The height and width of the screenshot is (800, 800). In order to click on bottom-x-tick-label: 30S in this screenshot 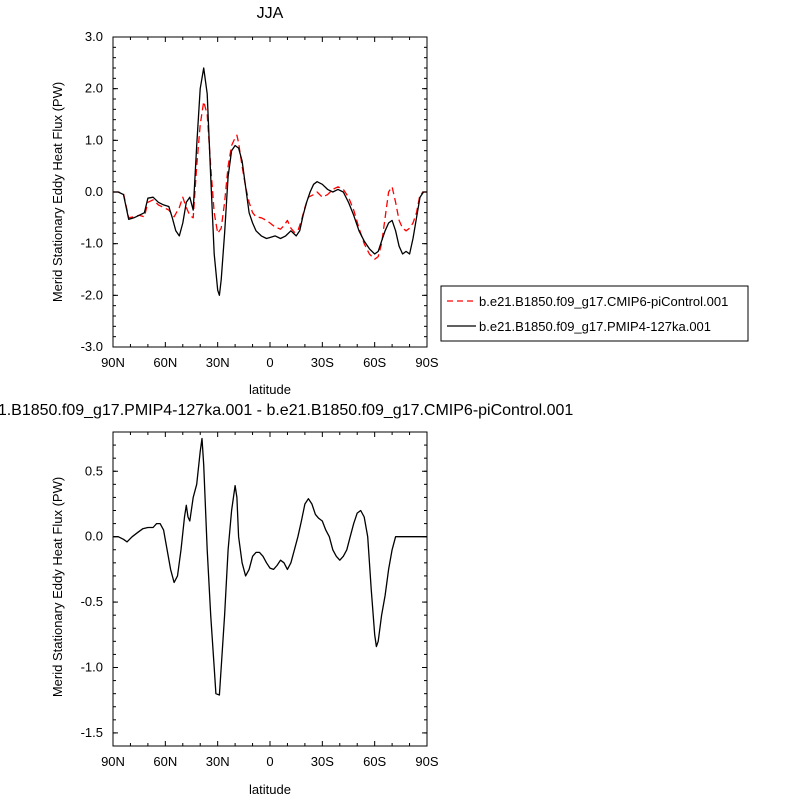, I will do `click(322, 761)`.